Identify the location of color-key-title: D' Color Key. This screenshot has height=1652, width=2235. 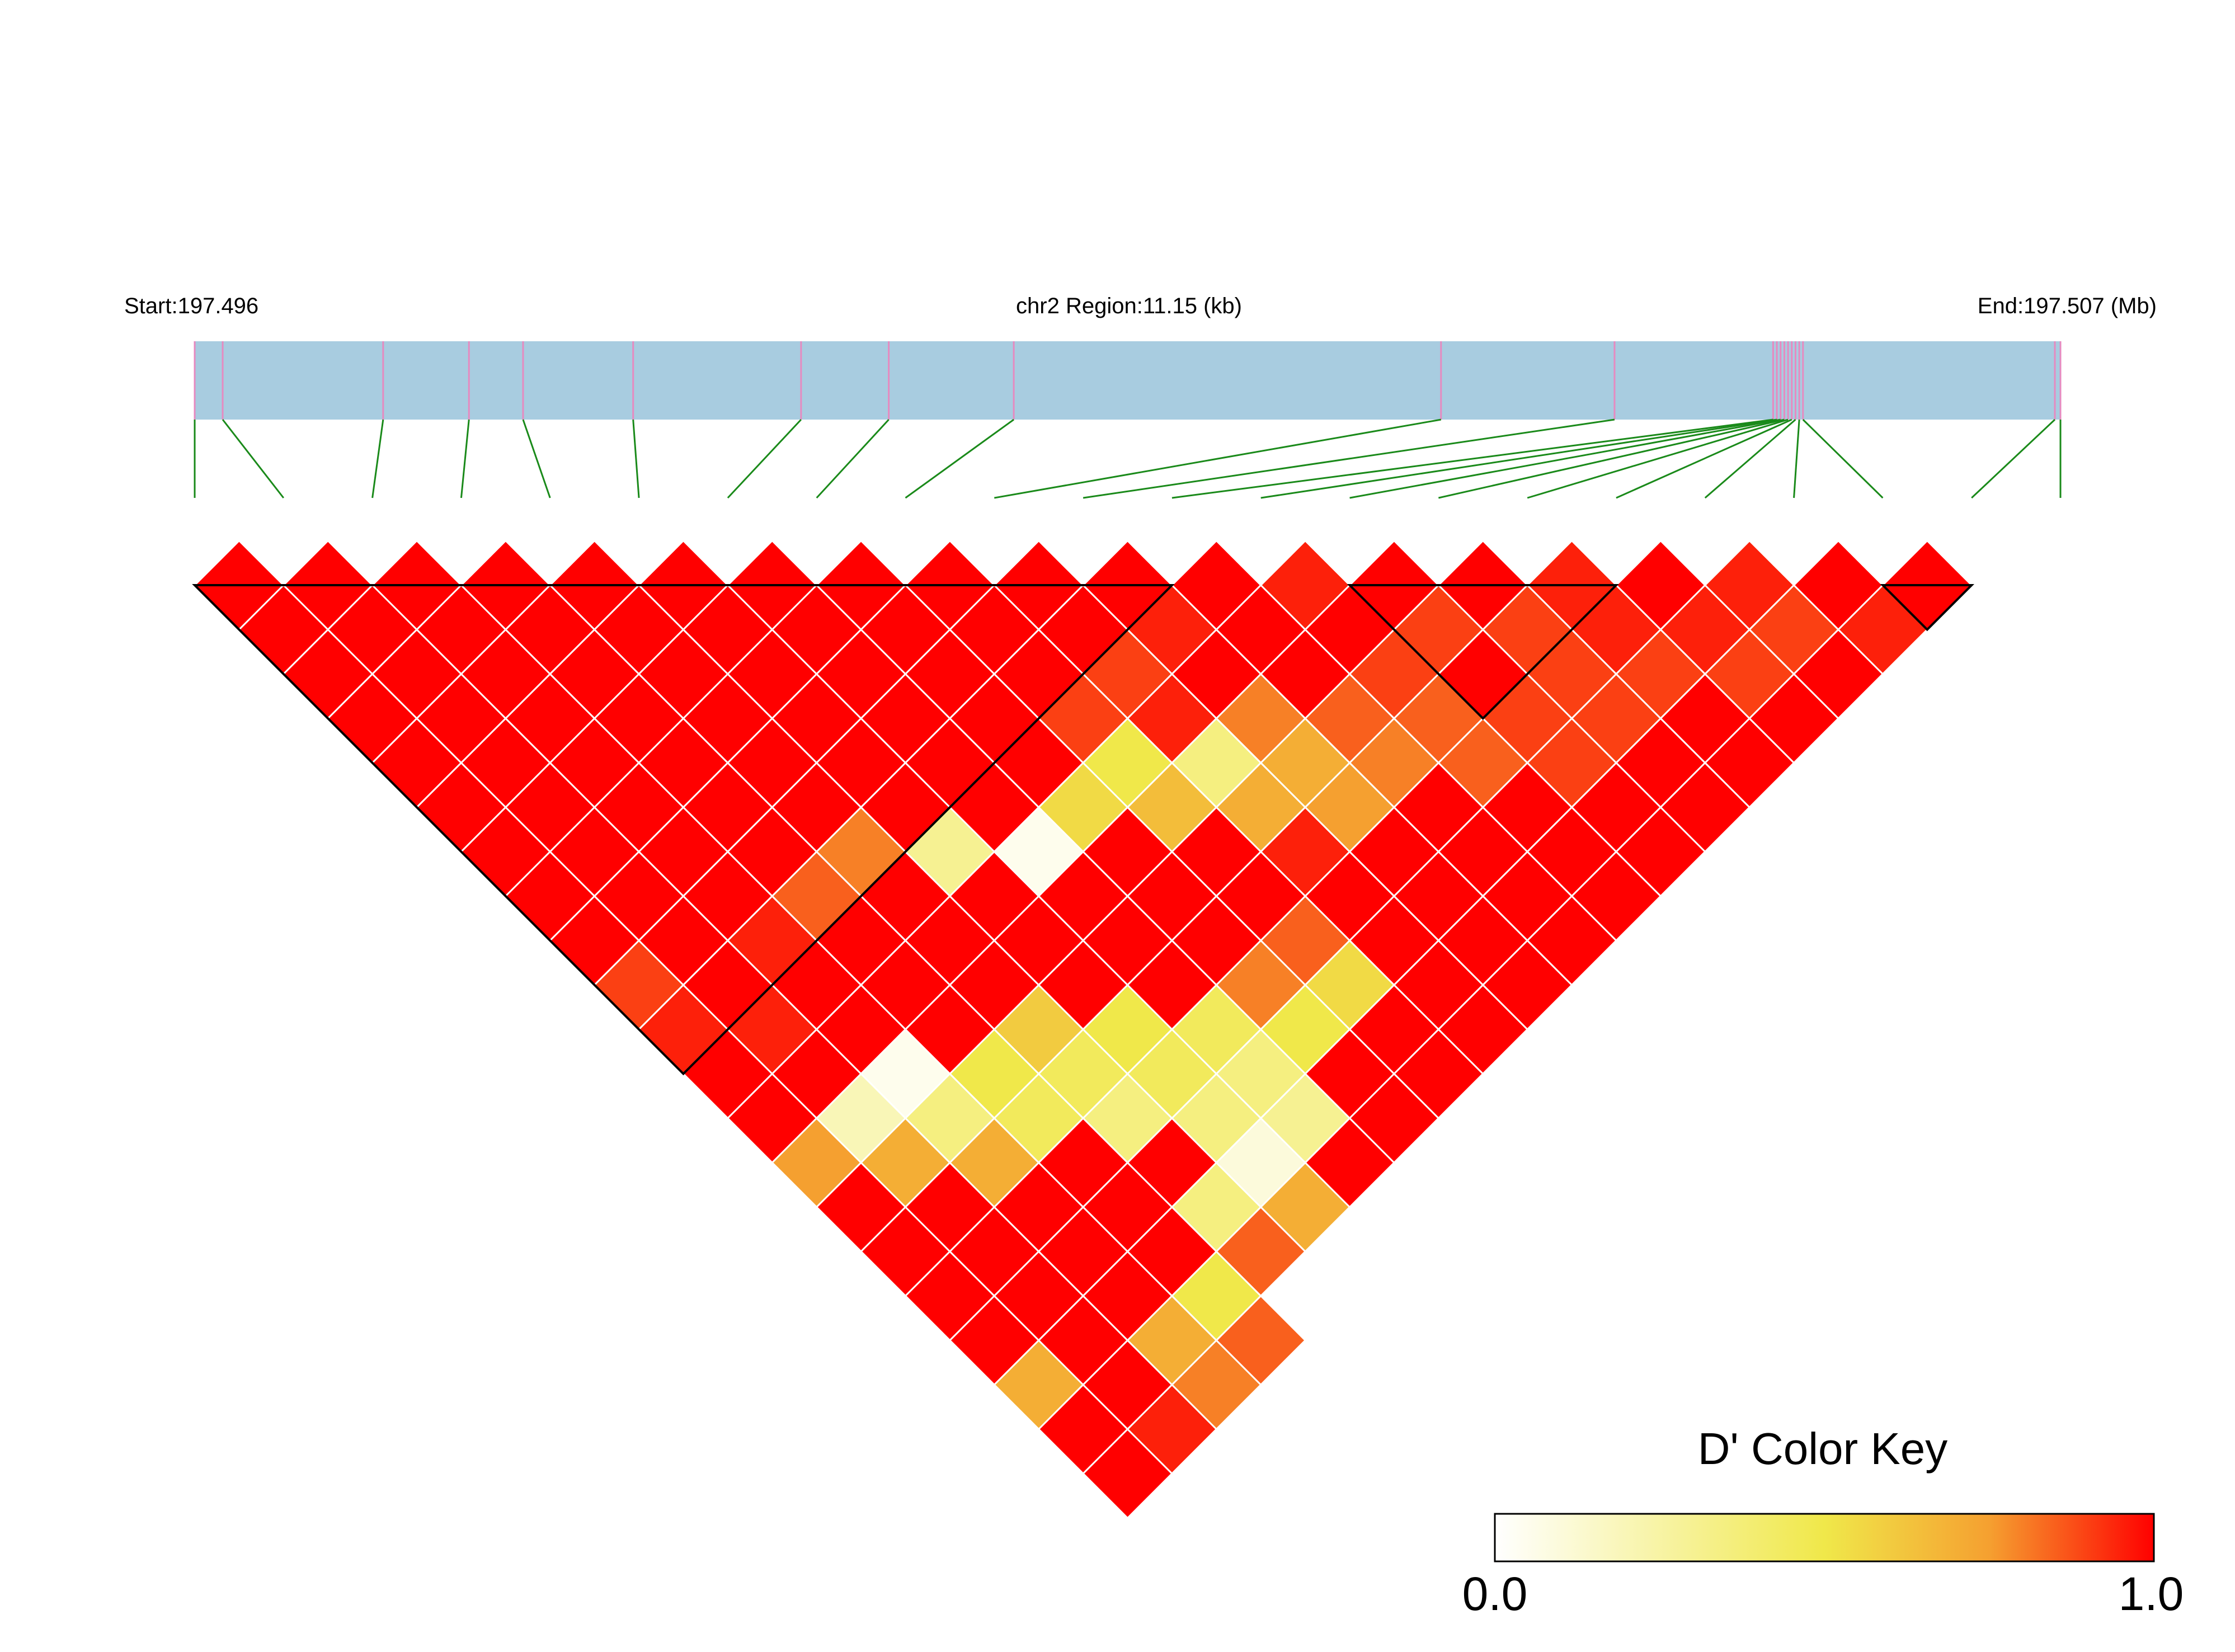
(1823, 1449).